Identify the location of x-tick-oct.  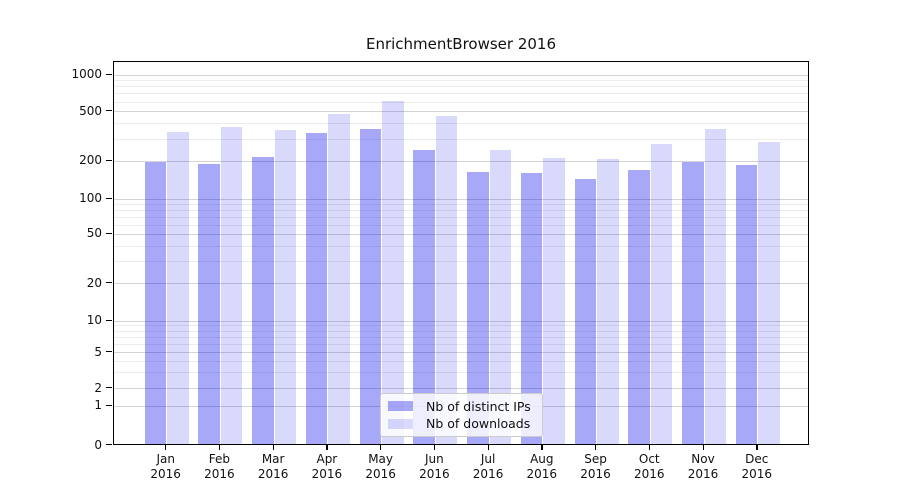
(649, 447).